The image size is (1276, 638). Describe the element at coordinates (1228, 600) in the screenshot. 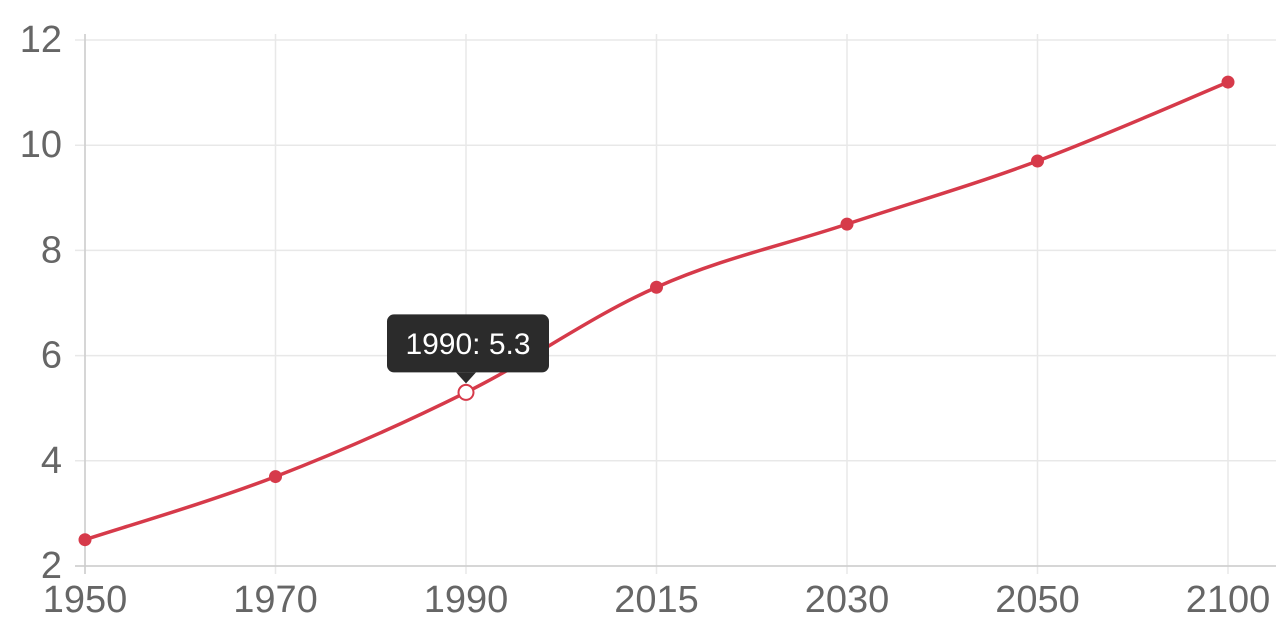

I see `x-tick-label: 2100` at that location.